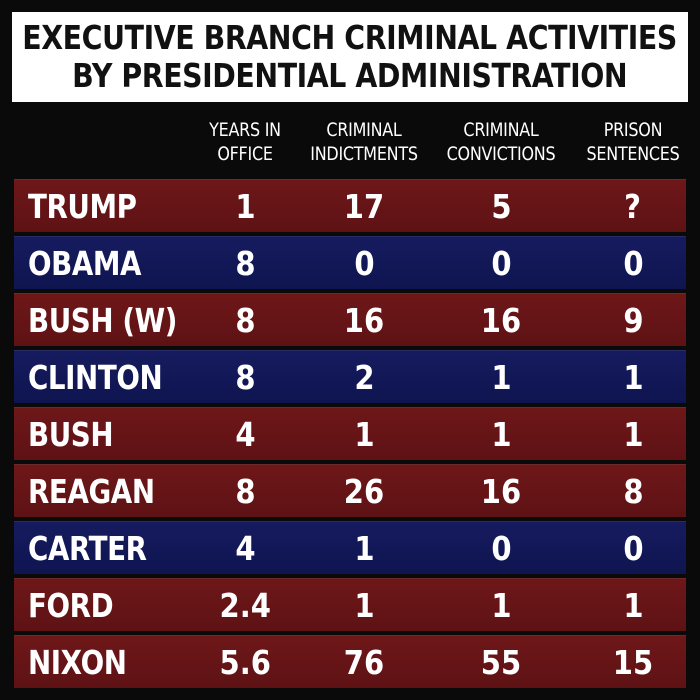  Describe the element at coordinates (71, 434) in the screenshot. I see `row-name: BUSH` at that location.